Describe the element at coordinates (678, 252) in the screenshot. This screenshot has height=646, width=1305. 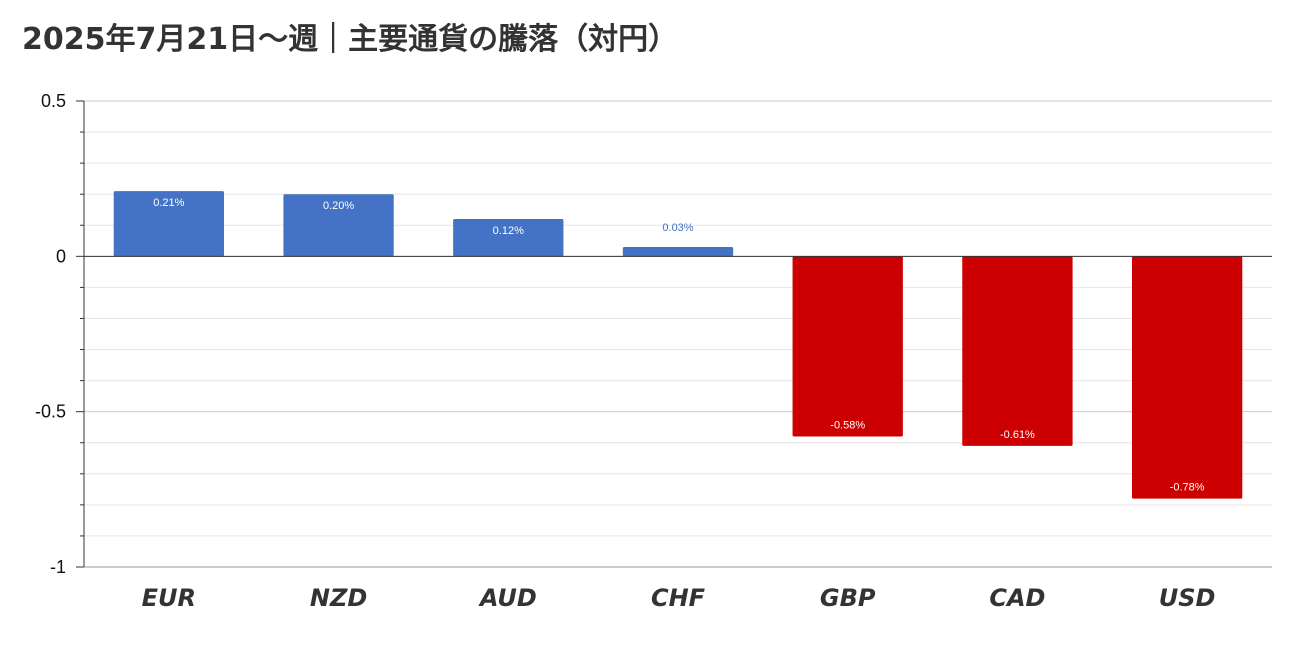
I see `bar-chf` at that location.